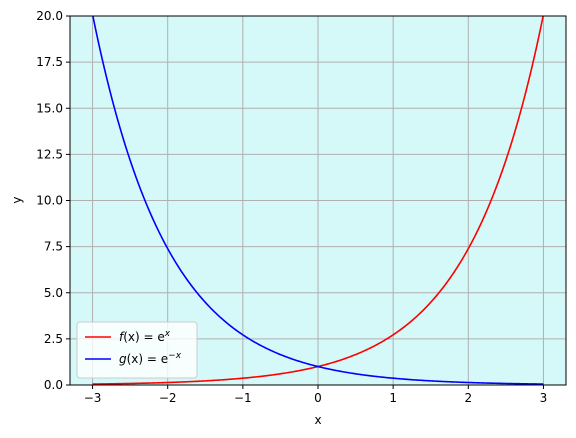 The width and height of the screenshot is (576, 438). What do you see at coordinates (53, 339) in the screenshot?
I see `y-tick-label: 2.5` at bounding box center [53, 339].